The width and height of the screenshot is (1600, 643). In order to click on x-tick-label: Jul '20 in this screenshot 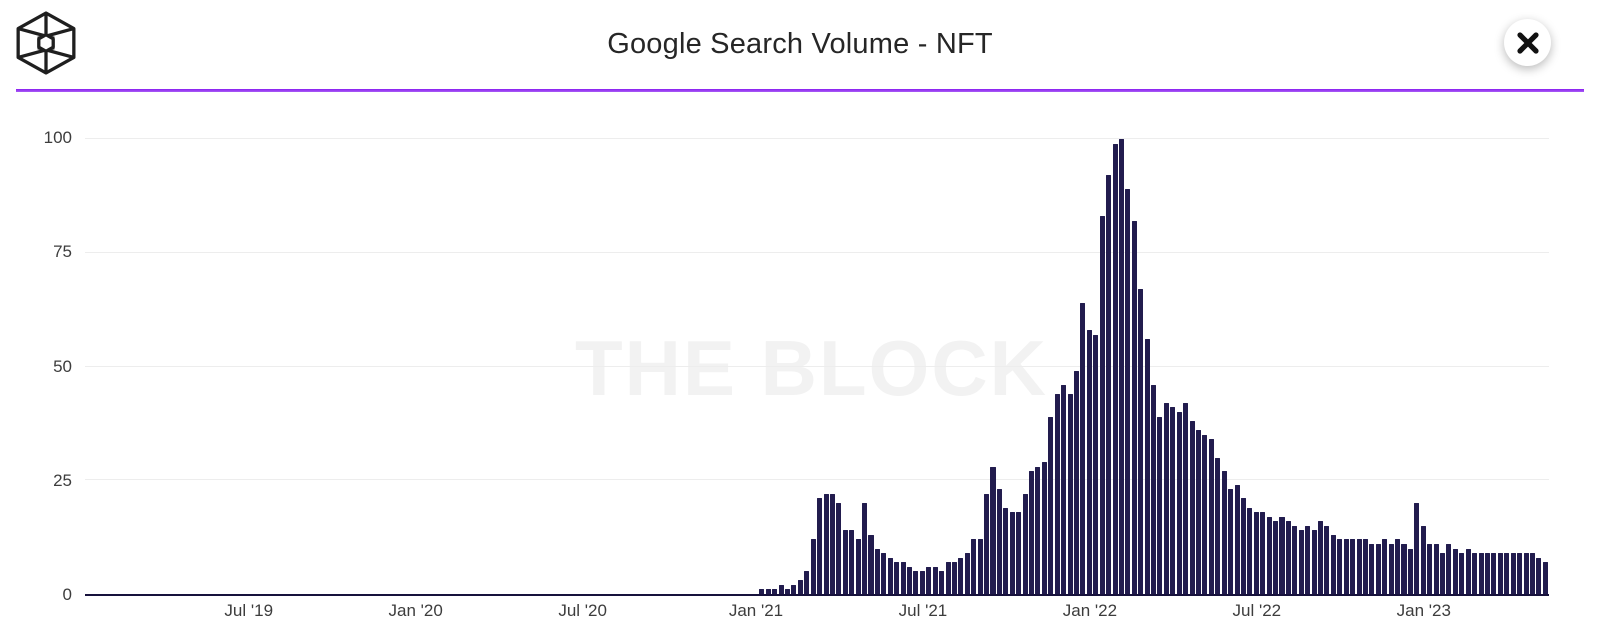, I will do `click(582, 610)`.